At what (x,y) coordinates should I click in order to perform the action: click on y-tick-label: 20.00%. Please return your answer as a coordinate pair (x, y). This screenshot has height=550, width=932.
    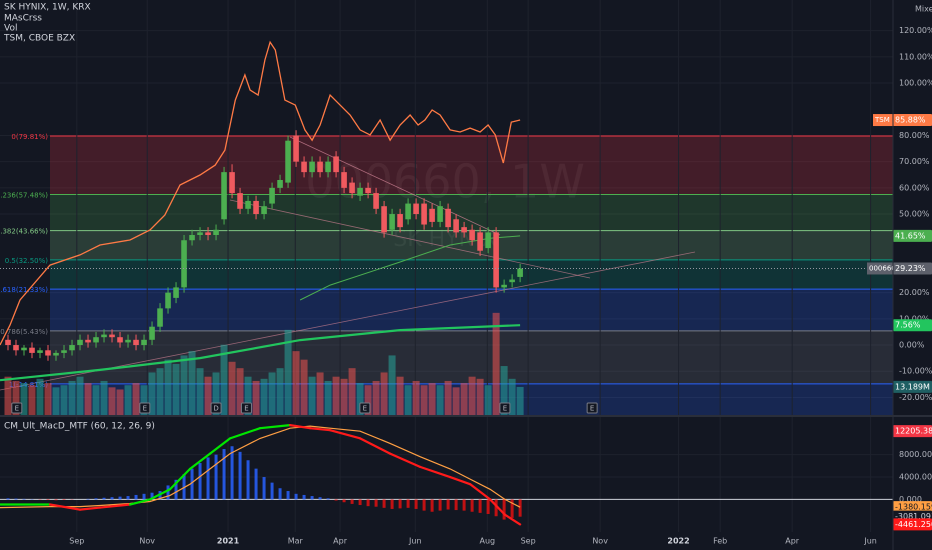
    Looking at the image, I should click on (914, 292).